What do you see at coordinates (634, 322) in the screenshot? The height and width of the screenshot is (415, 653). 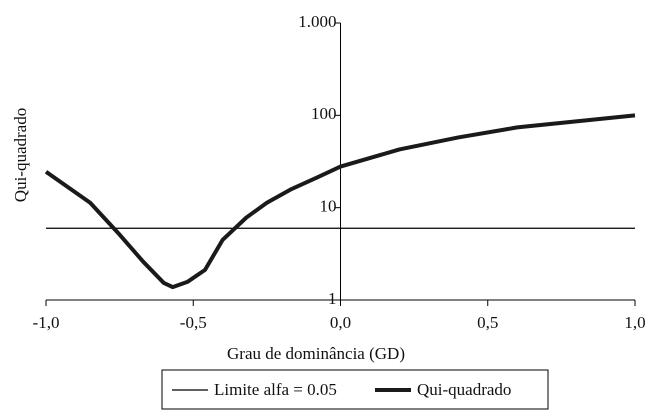 I see `x-tick-label: 1,0` at bounding box center [634, 322].